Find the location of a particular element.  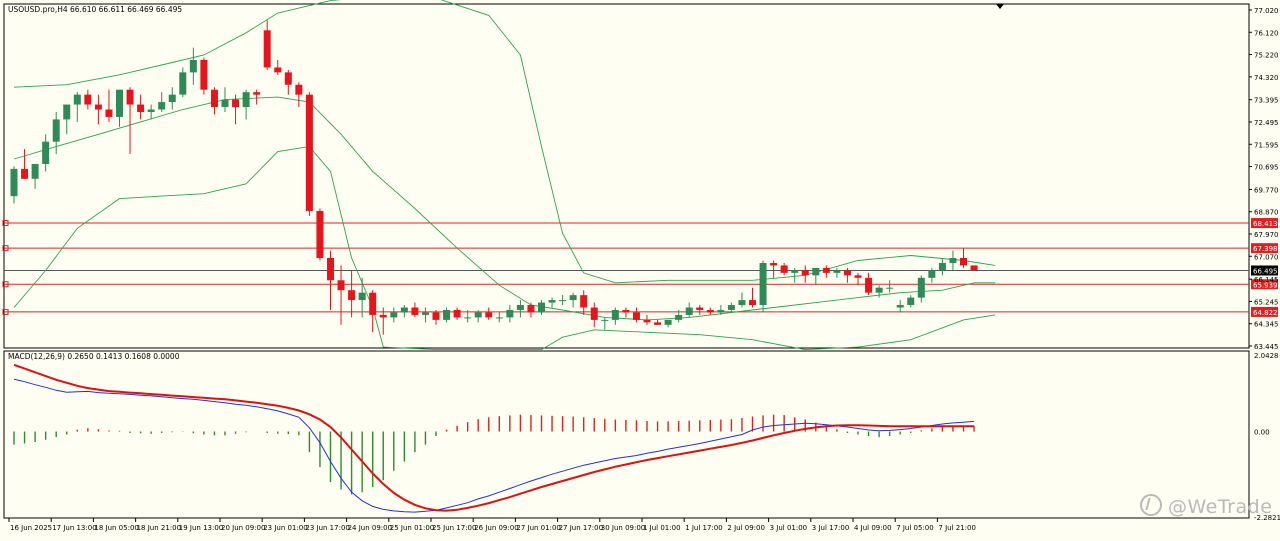

price-tick-label: 73.395 is located at coordinates (1266, 101).